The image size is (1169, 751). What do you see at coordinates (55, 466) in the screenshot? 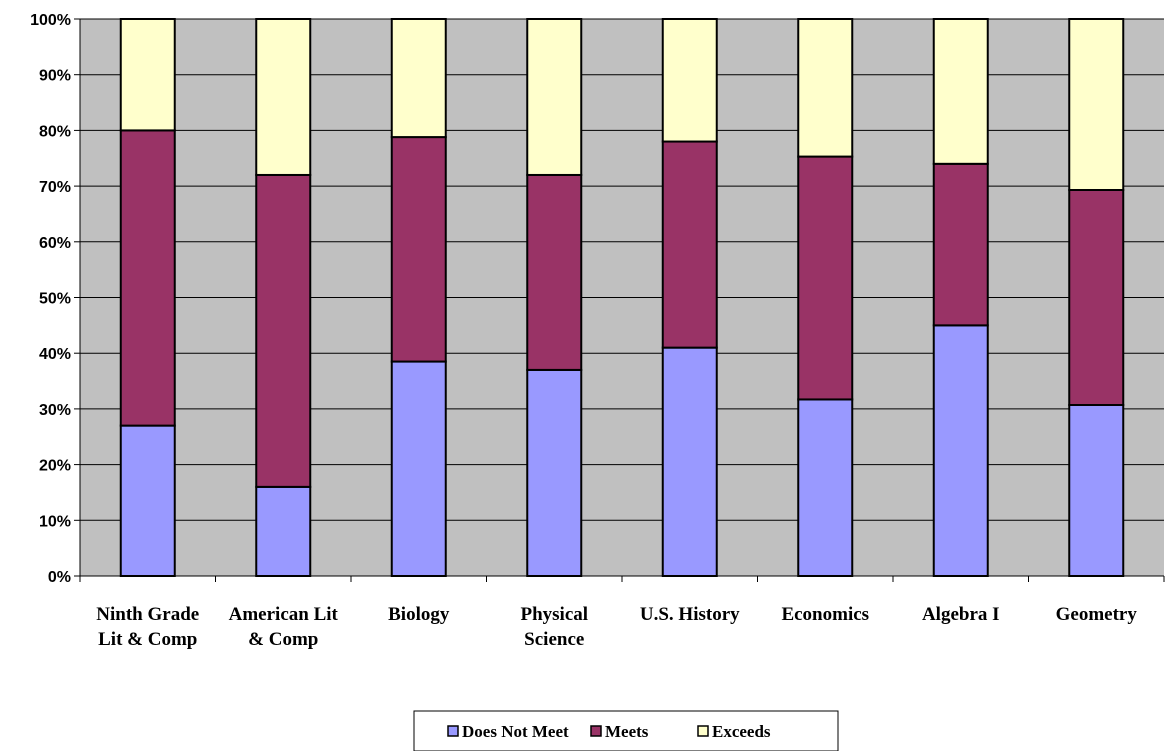
I see `y-tick-label: 20%` at bounding box center [55, 466].